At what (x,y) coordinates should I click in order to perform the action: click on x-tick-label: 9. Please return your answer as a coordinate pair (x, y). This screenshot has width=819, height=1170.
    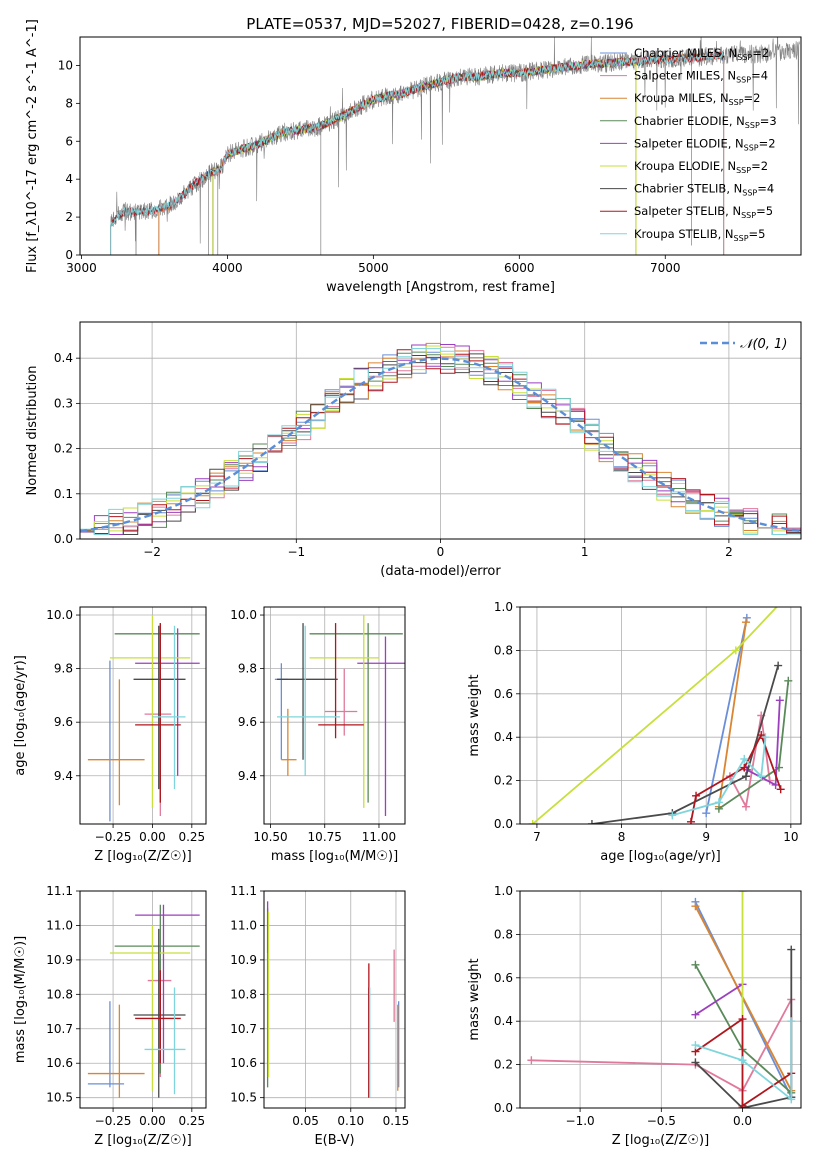
    Looking at the image, I should click on (706, 837).